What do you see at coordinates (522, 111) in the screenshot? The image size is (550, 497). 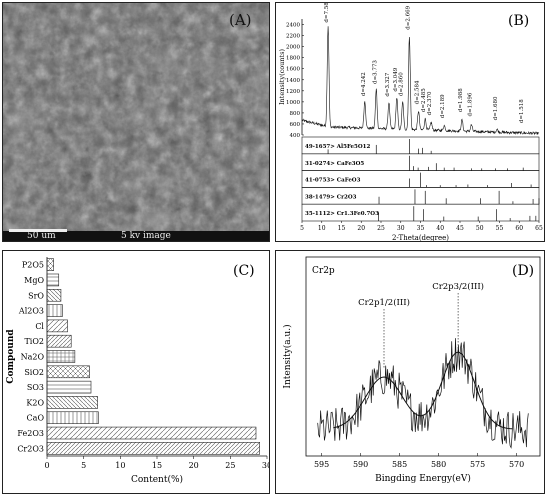 I see `xrd-peak-label: d=1.518` at bounding box center [522, 111].